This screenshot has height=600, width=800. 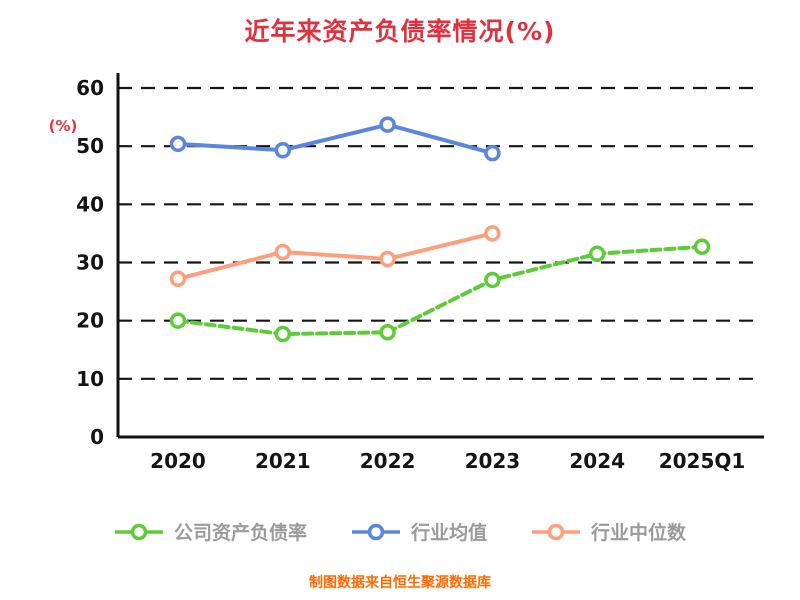 What do you see at coordinates (90, 88) in the screenshot?
I see `y-tick-label-60: 60` at bounding box center [90, 88].